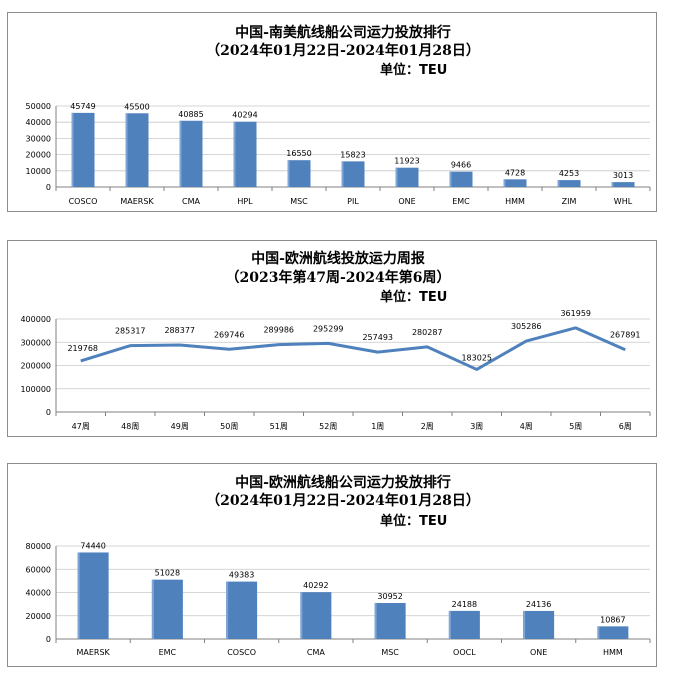 This screenshot has width=674, height=674. What do you see at coordinates (38, 593) in the screenshot?
I see `c2-ytick-2: 40000` at bounding box center [38, 593].